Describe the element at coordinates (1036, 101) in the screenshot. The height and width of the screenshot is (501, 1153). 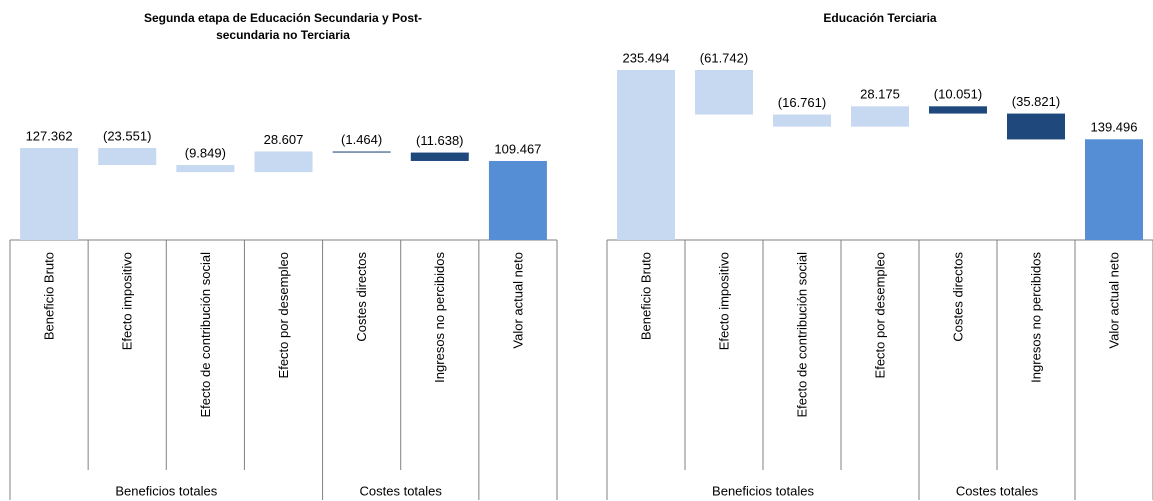
I see `value-label: (35.821)` at that location.